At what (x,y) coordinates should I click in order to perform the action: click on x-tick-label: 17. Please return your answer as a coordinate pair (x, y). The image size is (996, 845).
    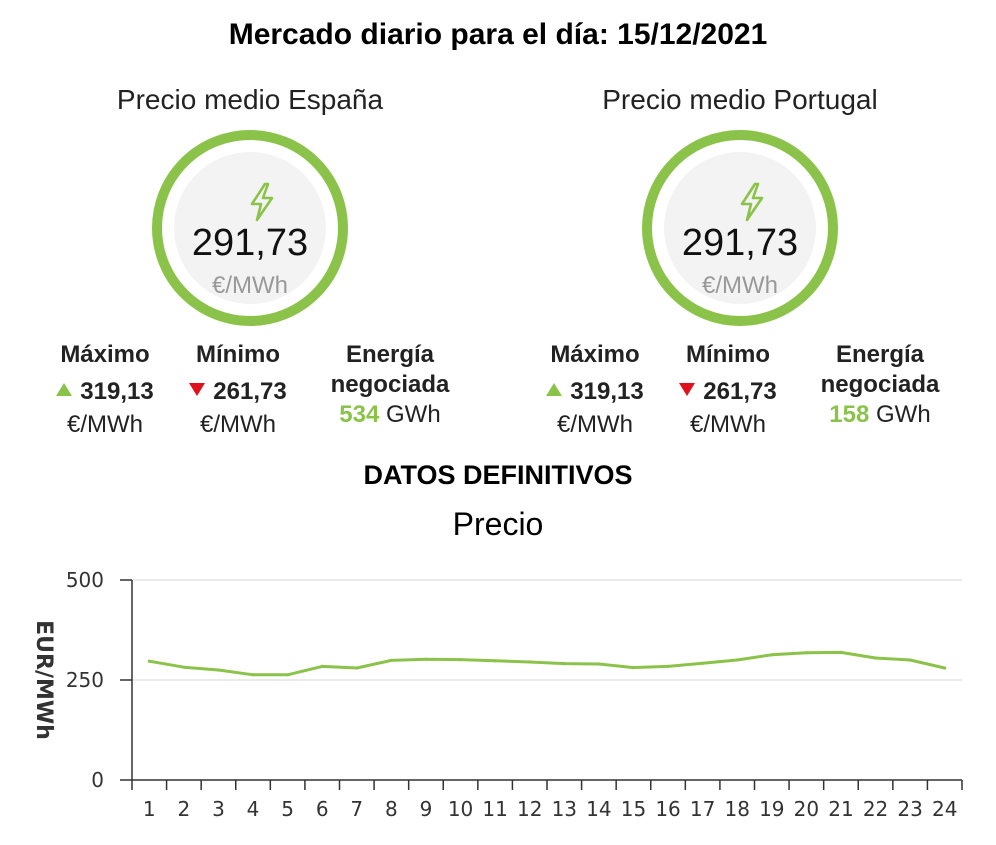
    Looking at the image, I should click on (702, 809).